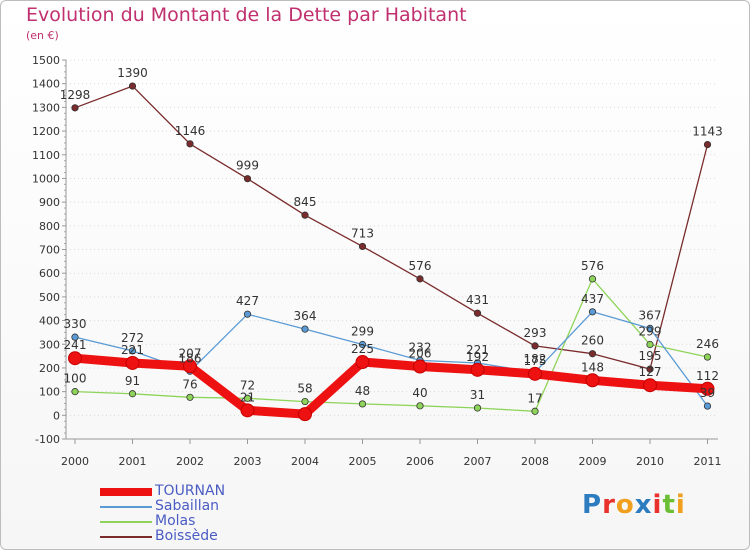  I want to click on y-tick-label: 400, so click(49, 321).